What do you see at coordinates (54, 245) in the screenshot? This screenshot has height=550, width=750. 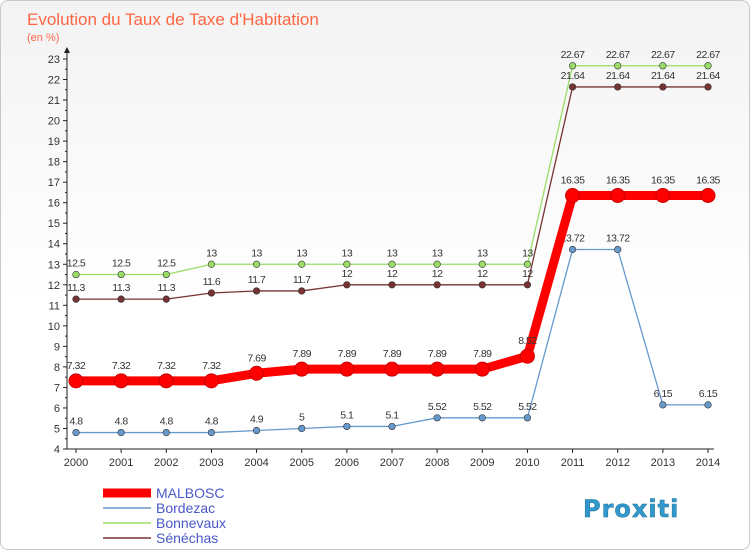 I see `y-tick-label: 14` at bounding box center [54, 245].